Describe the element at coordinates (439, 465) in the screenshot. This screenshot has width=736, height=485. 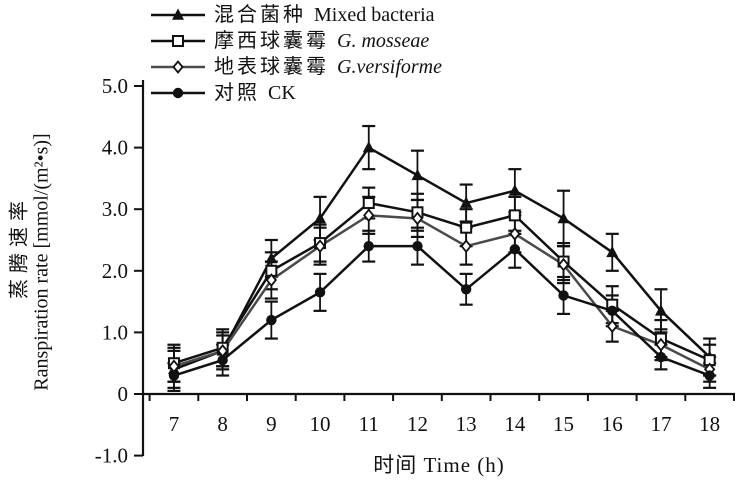
I see `x-axis-title: 时间 Time (h)` at that location.